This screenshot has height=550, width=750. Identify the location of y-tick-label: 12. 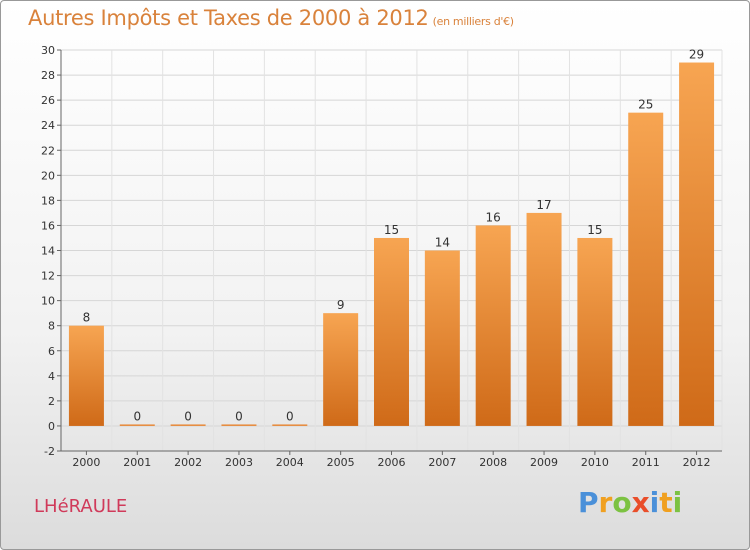
(48, 276).